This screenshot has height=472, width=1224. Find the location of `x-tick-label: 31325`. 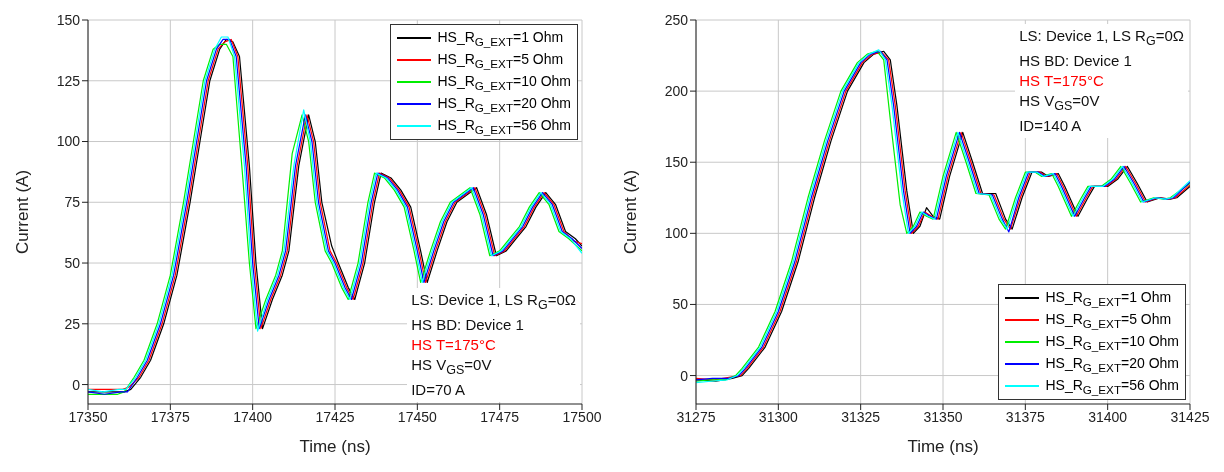

x-tick-label: 31325 is located at coordinates (861, 416).